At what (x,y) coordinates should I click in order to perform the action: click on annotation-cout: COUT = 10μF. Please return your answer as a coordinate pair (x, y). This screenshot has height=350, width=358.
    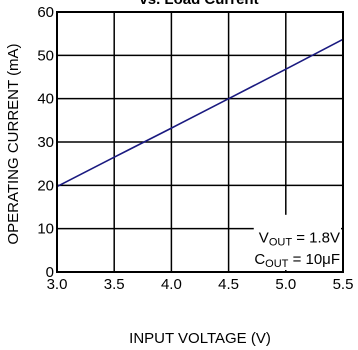
    Looking at the image, I should click on (297, 260).